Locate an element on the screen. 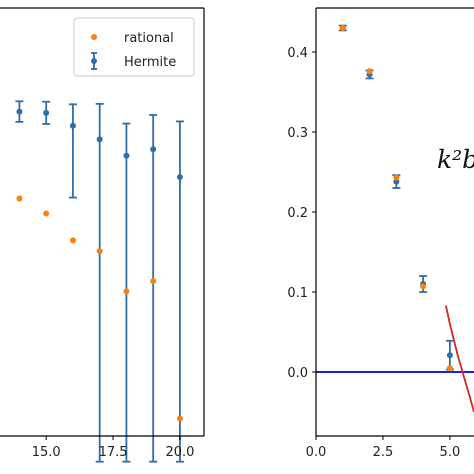 The height and width of the screenshot is (474, 474). x-tick-label: 17.5 is located at coordinates (113, 452).